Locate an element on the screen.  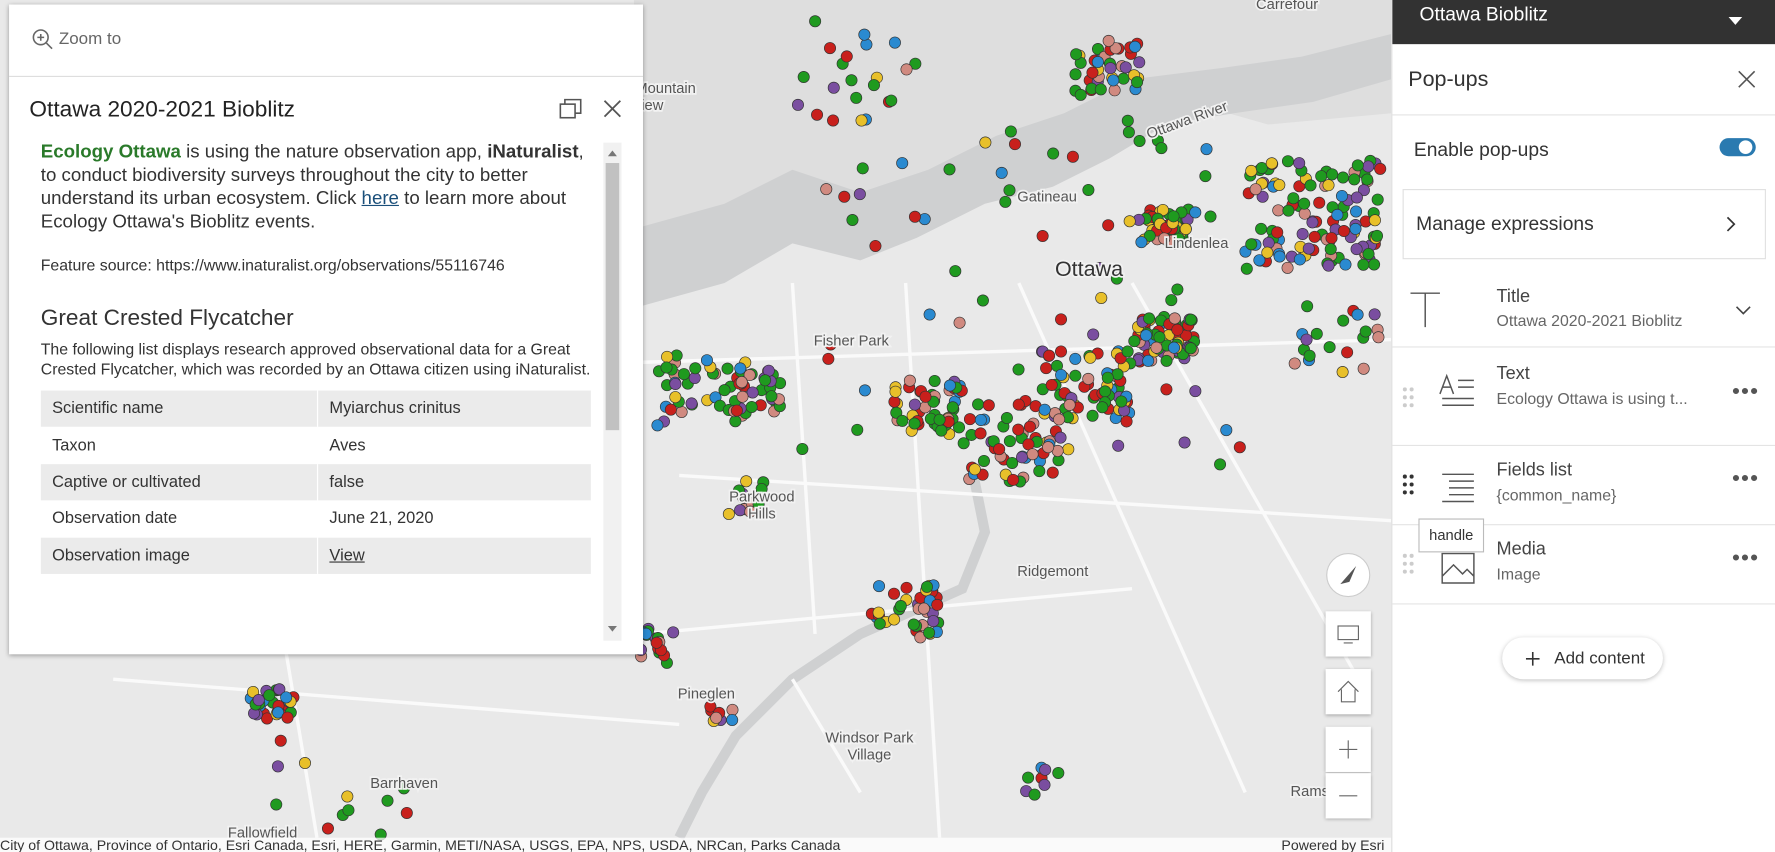
home-button is located at coordinates (1348, 692).